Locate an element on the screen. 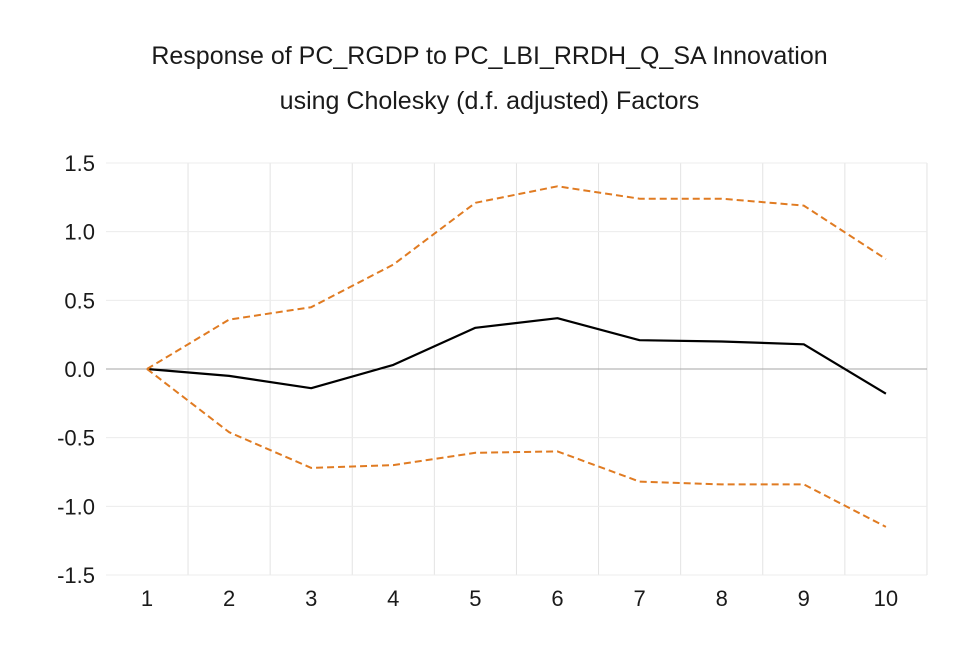 This screenshot has width=979, height=662. y-tick-label: -0.5 is located at coordinates (76, 438).